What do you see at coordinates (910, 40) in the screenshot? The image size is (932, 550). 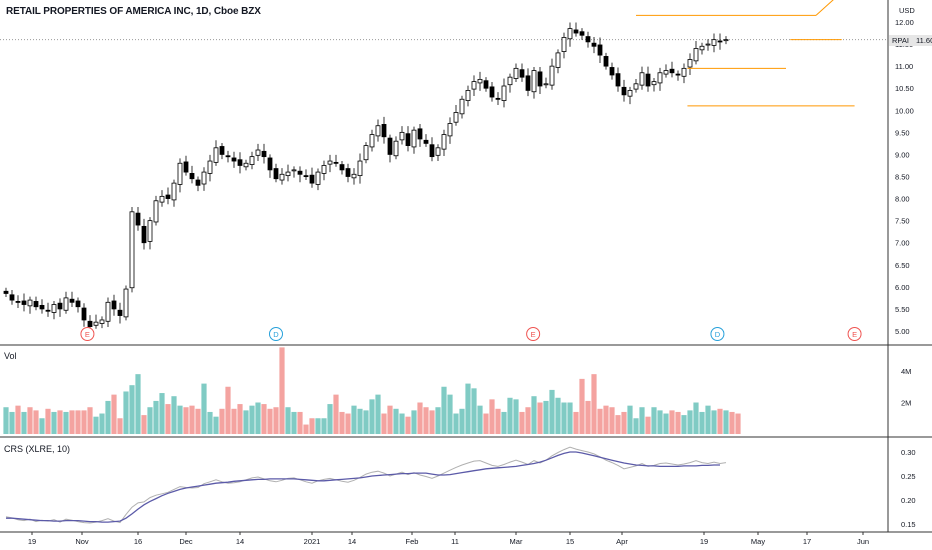 I see `ticker-price-badge: RPAI 11.60` at bounding box center [910, 40].